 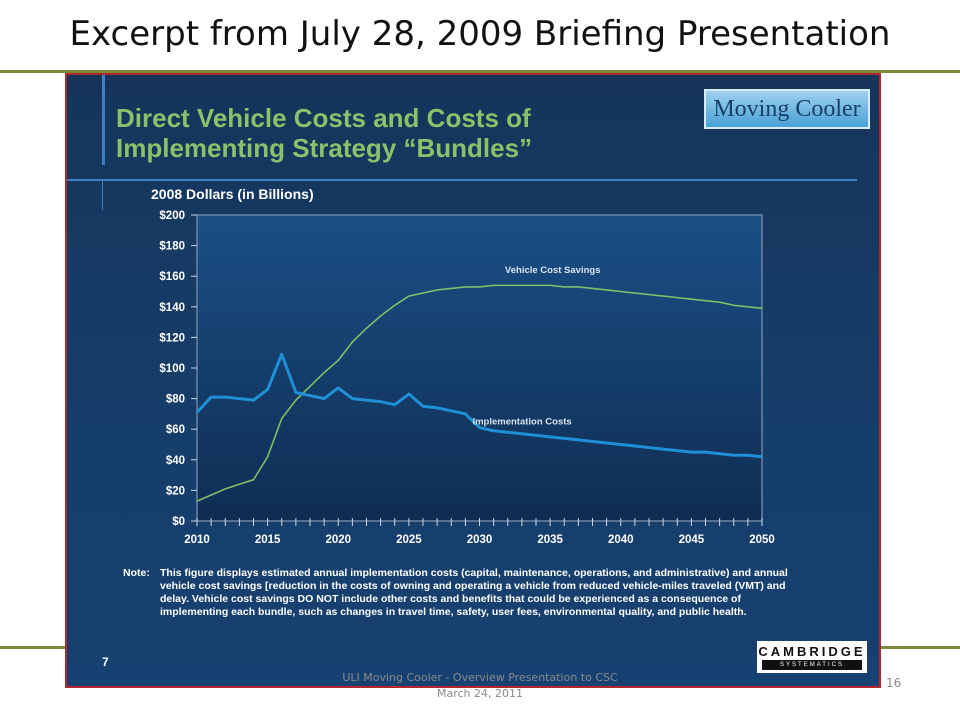 I want to click on slide-divider, so click(x=462, y=180).